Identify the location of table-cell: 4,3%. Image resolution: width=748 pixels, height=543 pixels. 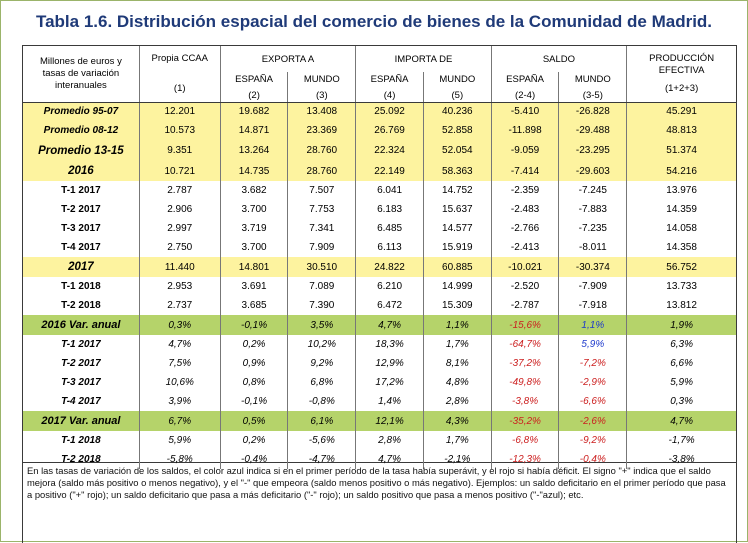
(457, 421).